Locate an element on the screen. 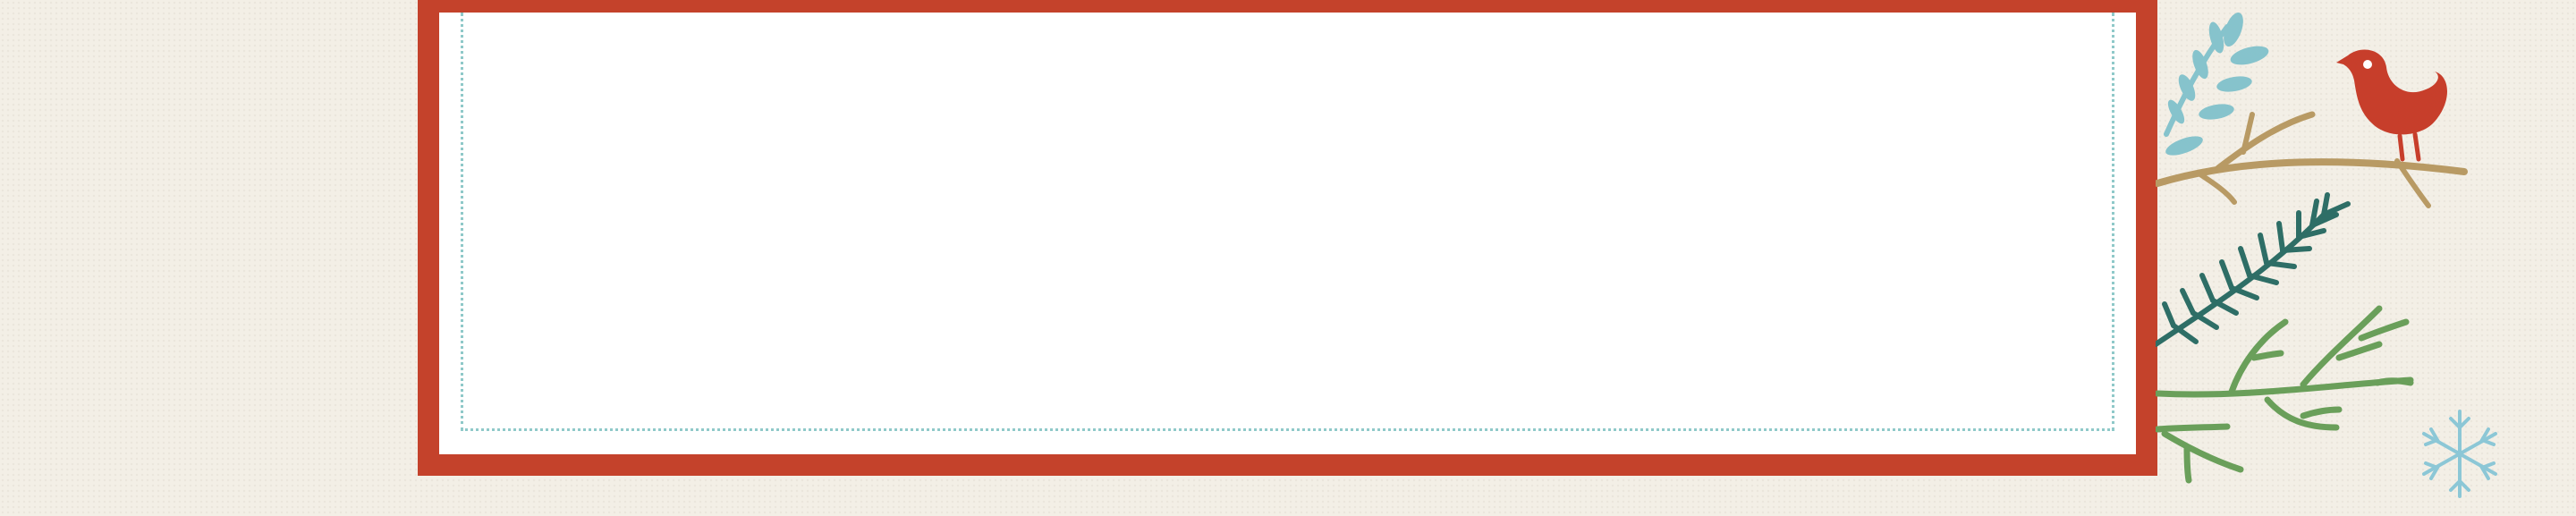 Image resolution: width=2576 pixels, height=516 pixels. bird-icon is located at coordinates (2391, 105).